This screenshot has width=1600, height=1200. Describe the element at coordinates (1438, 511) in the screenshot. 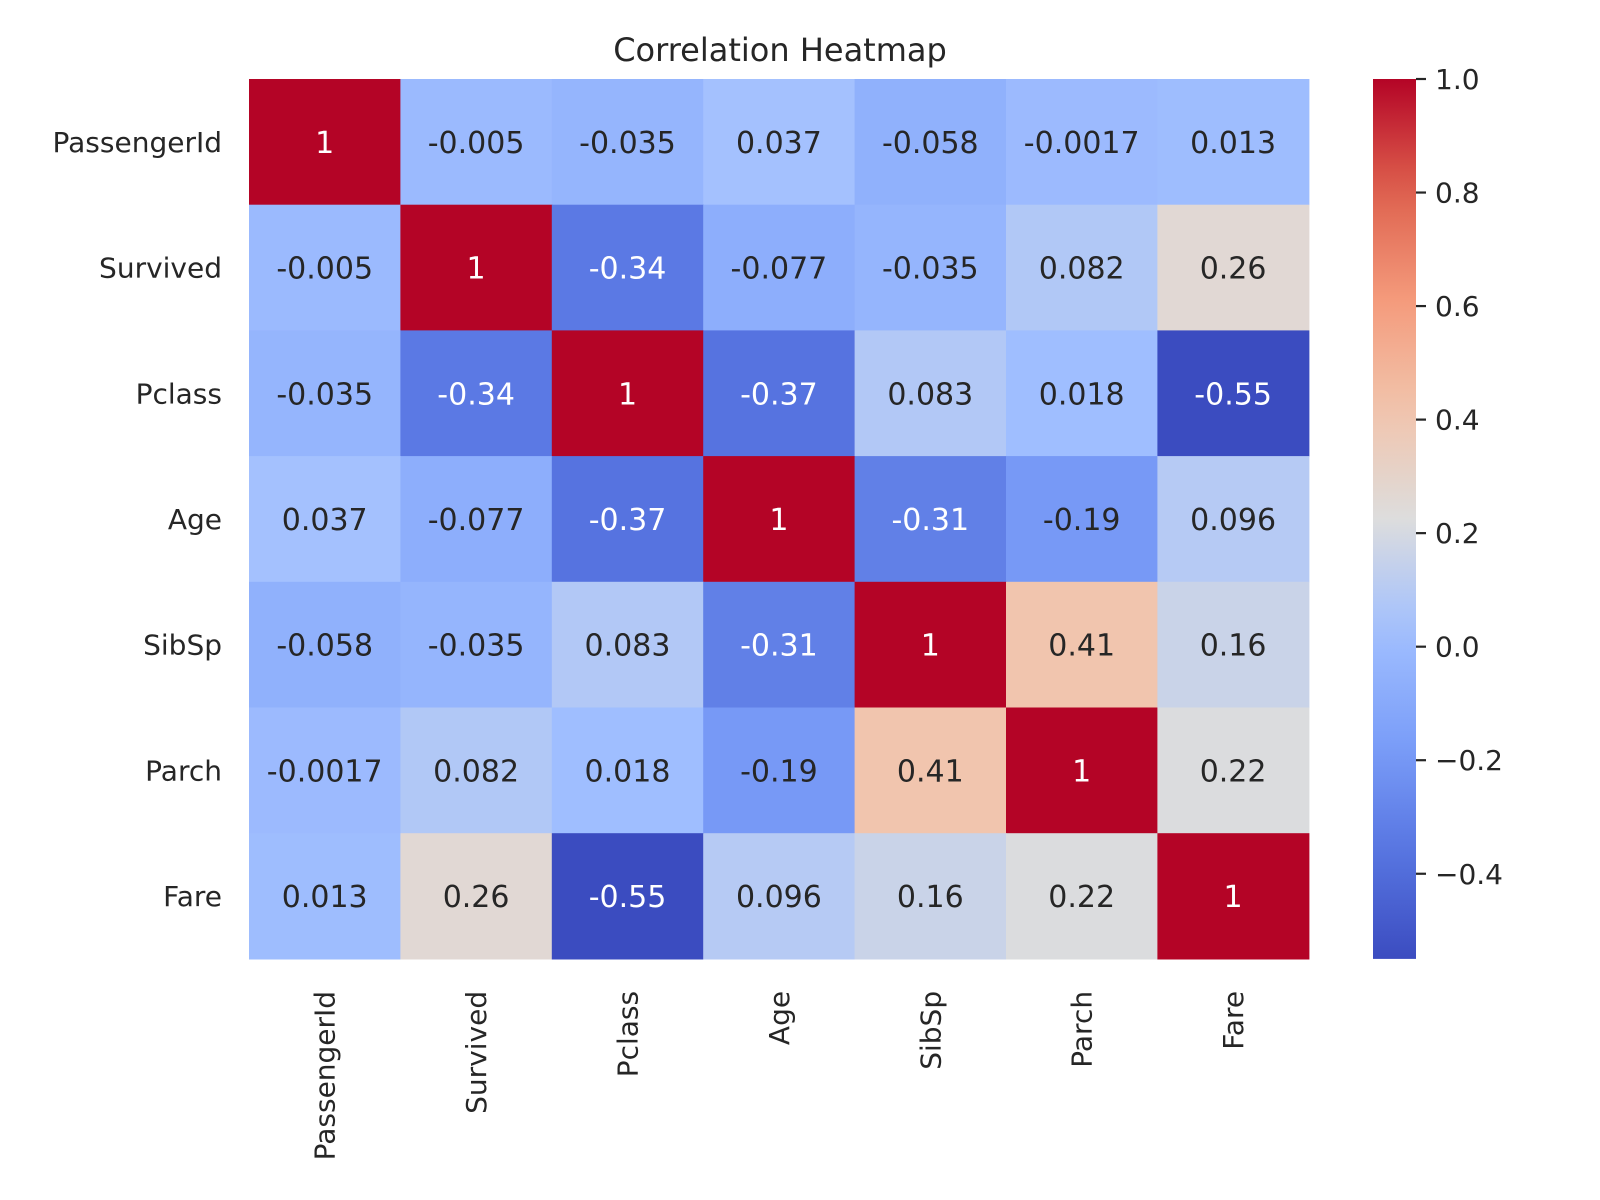

I see `colorbar: 1.0 0.8 0.6 0.4 0.2 0.0 −0.2 −0.4` at that location.